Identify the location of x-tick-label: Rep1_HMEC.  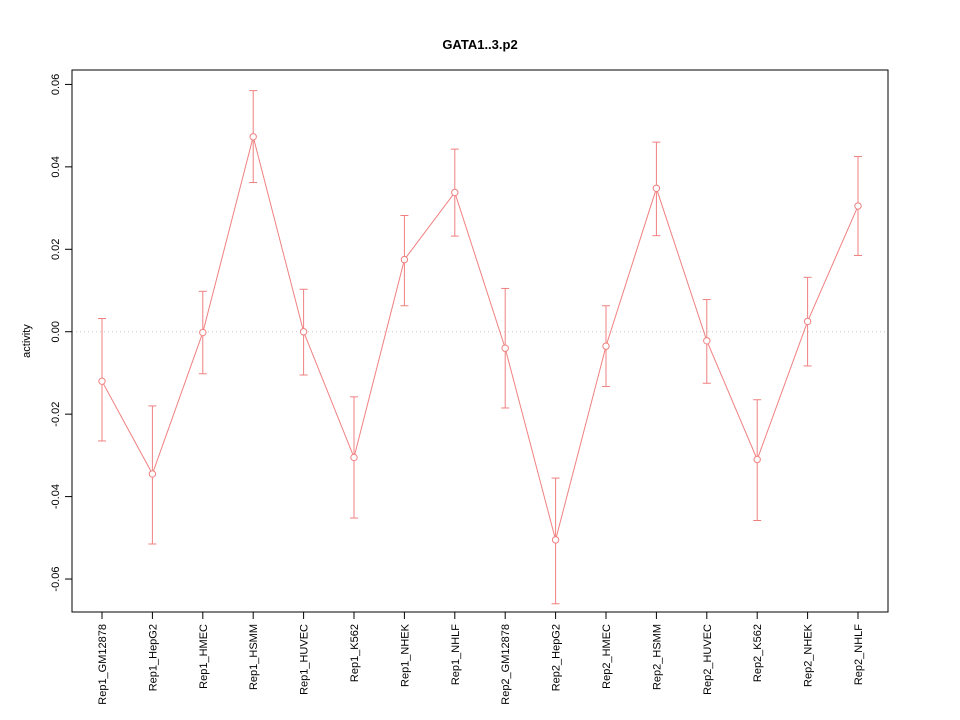
(204, 656).